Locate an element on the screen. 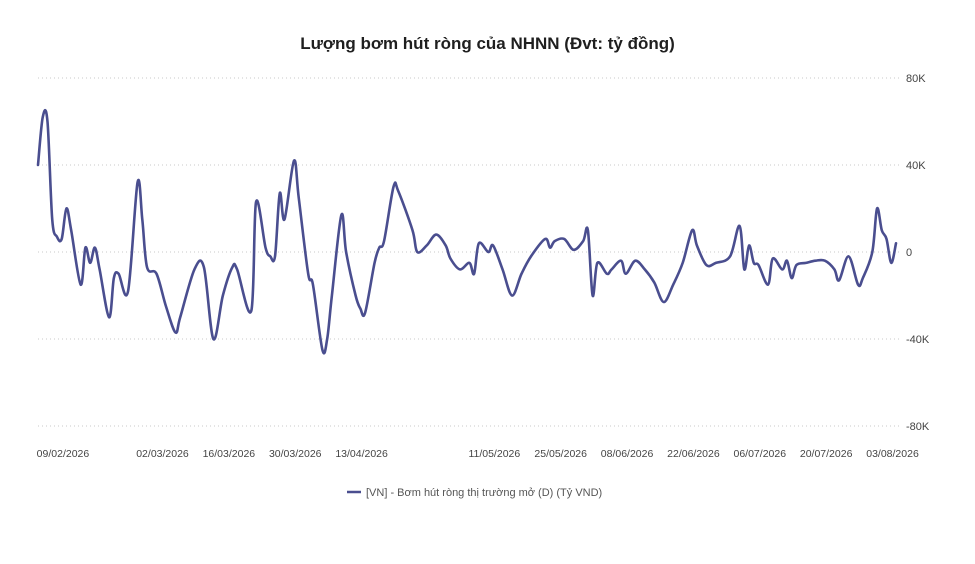  x-tick-label: 02/03/2026 is located at coordinates (162, 454).